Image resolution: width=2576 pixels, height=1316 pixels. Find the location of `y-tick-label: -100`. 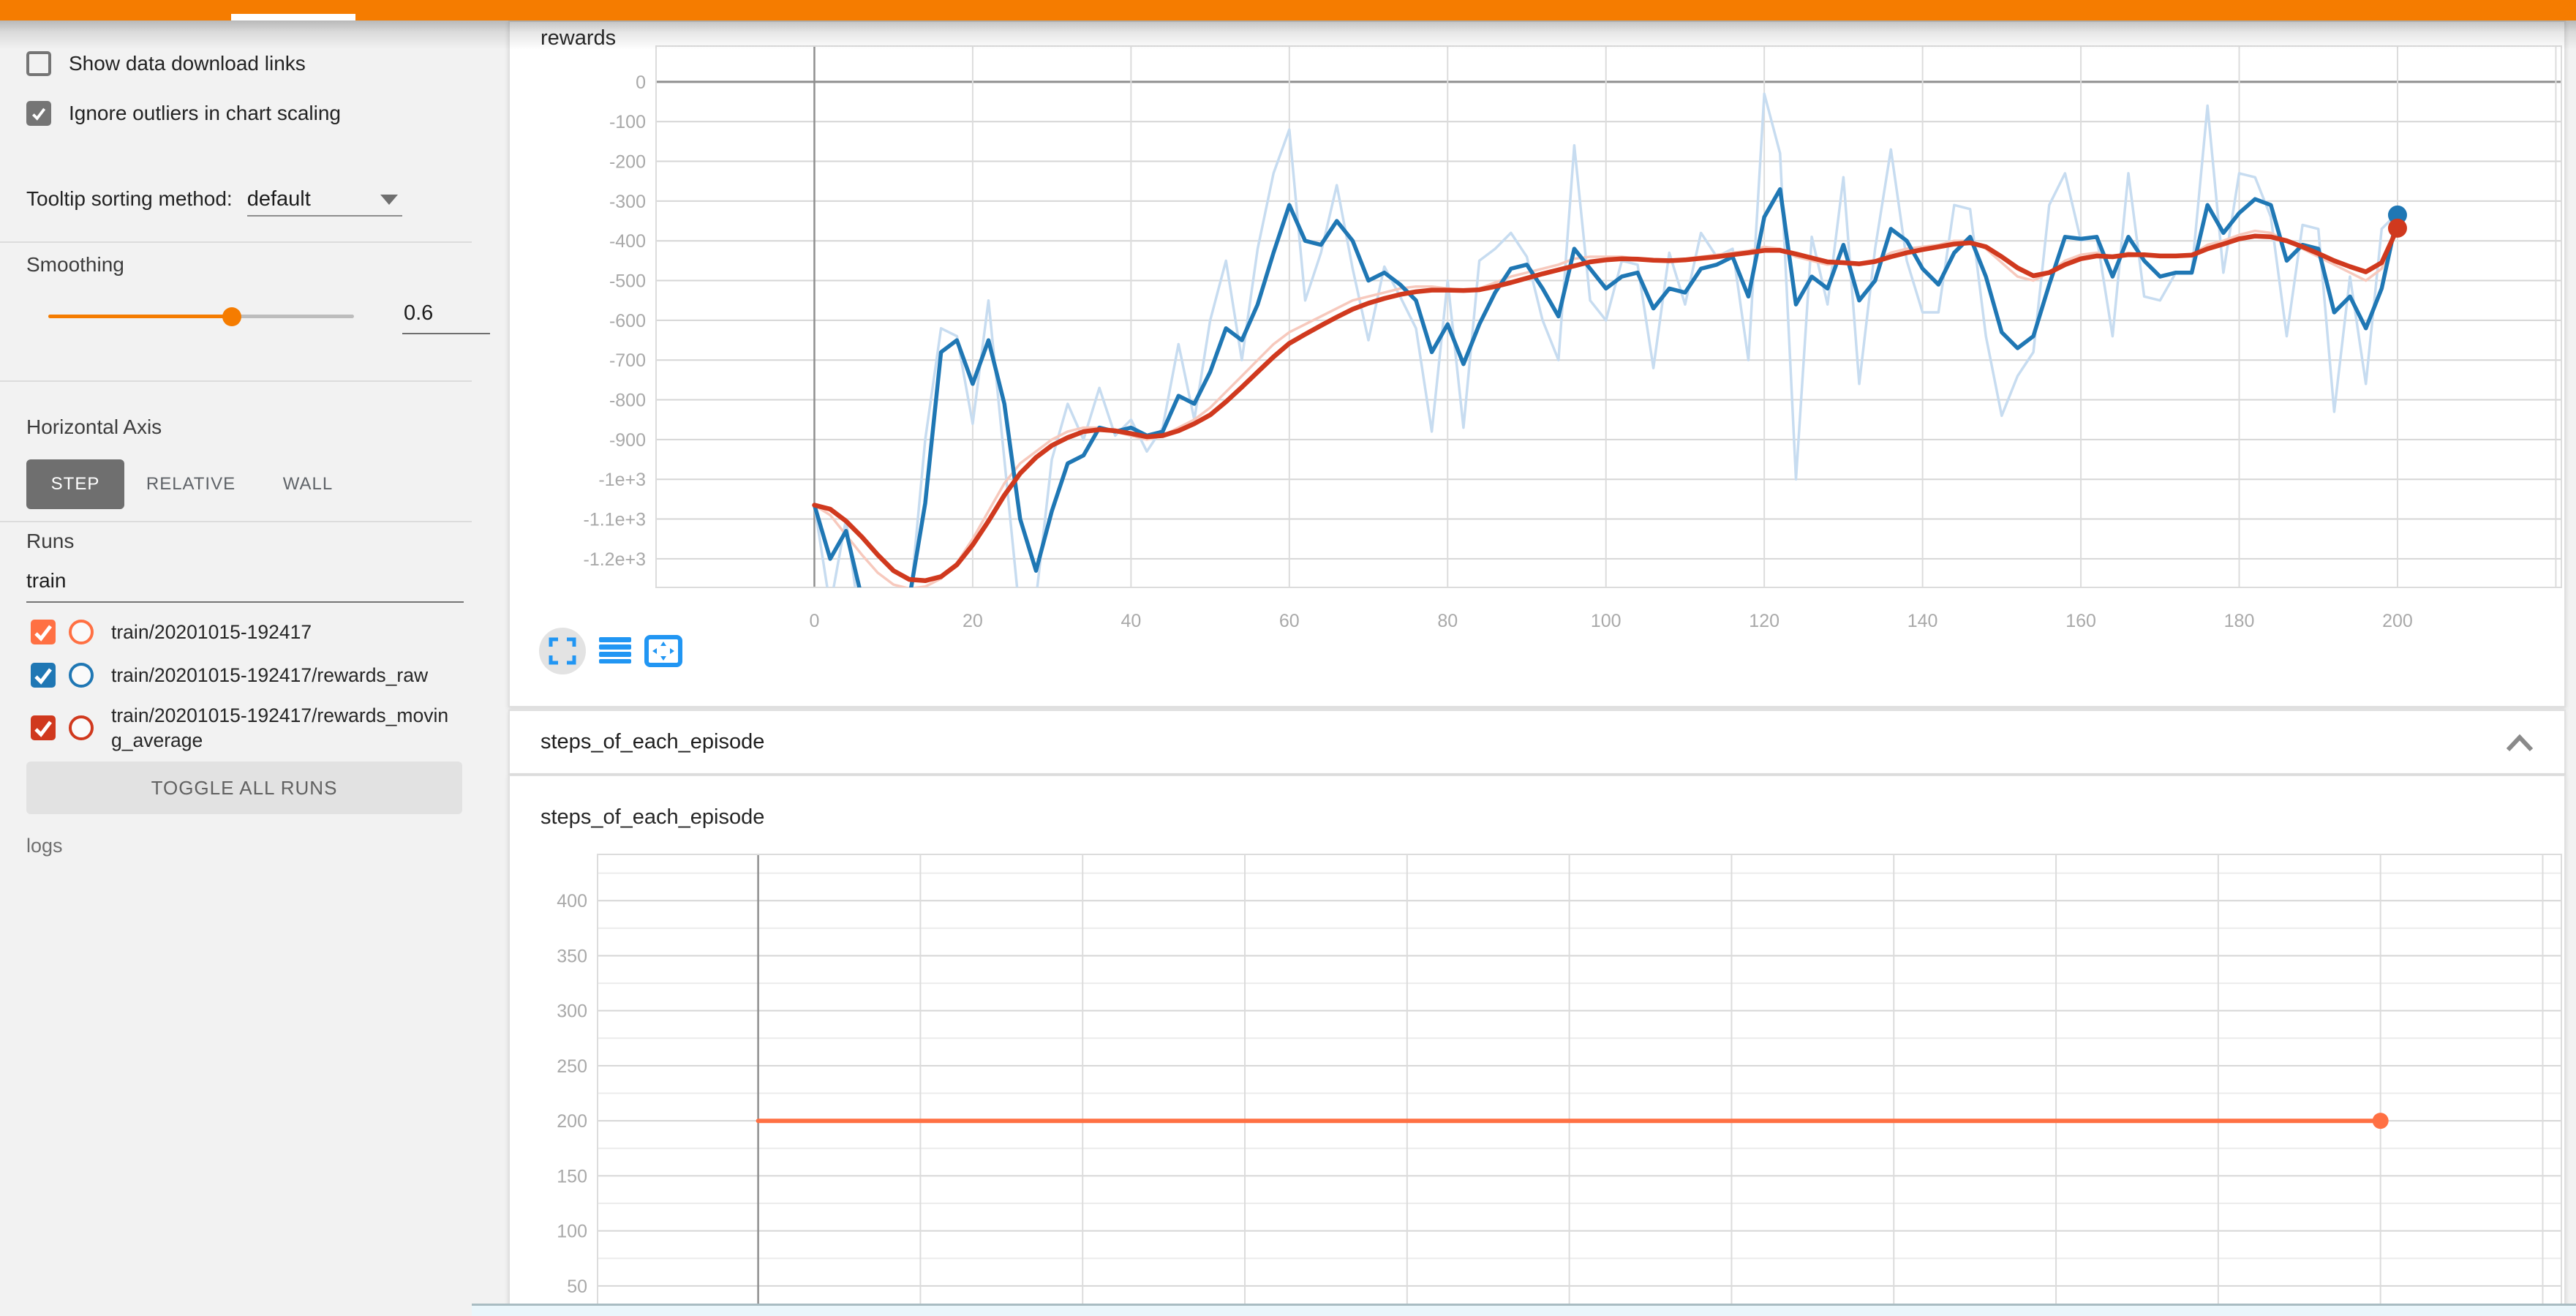

y-tick-label: -100 is located at coordinates (627, 122).